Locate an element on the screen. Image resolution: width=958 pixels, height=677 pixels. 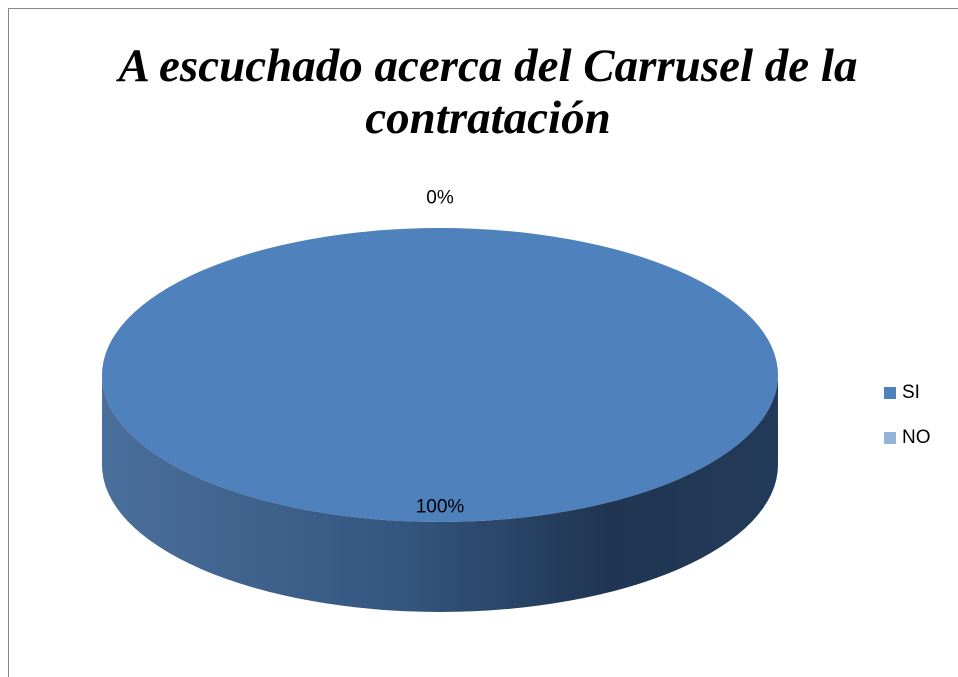
data-label: 100% is located at coordinates (440, 506).